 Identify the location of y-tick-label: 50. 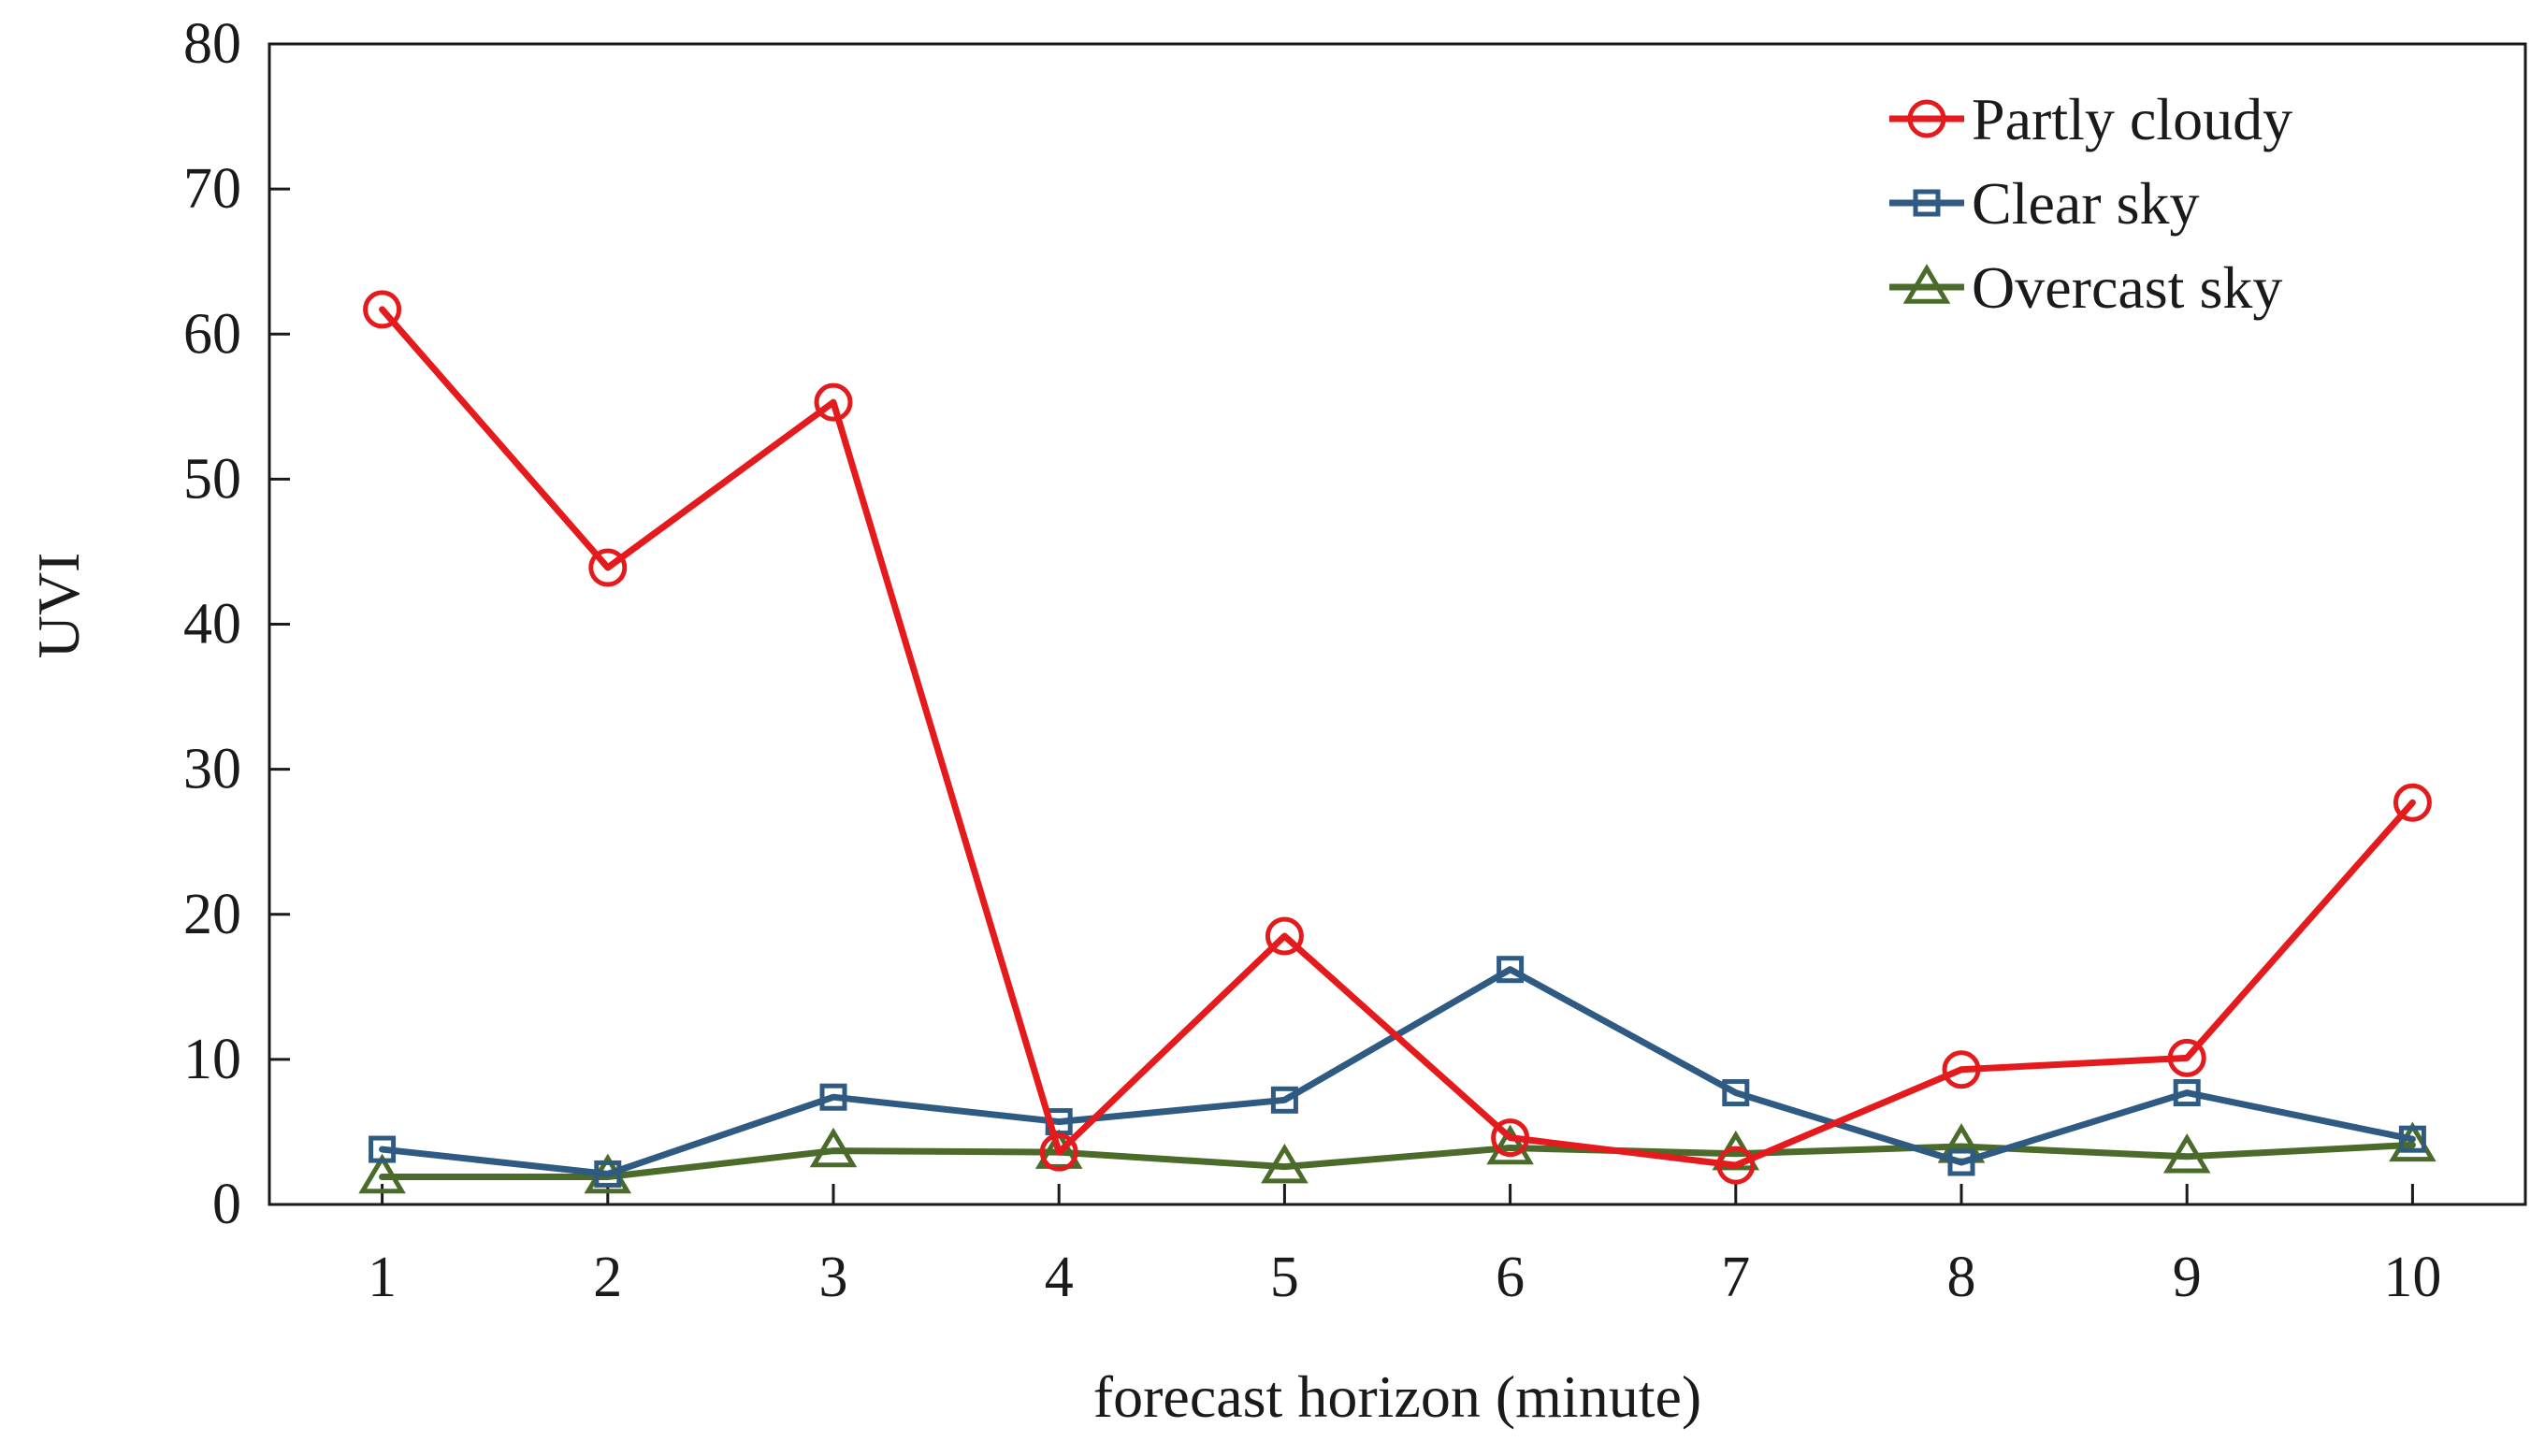
(212, 479).